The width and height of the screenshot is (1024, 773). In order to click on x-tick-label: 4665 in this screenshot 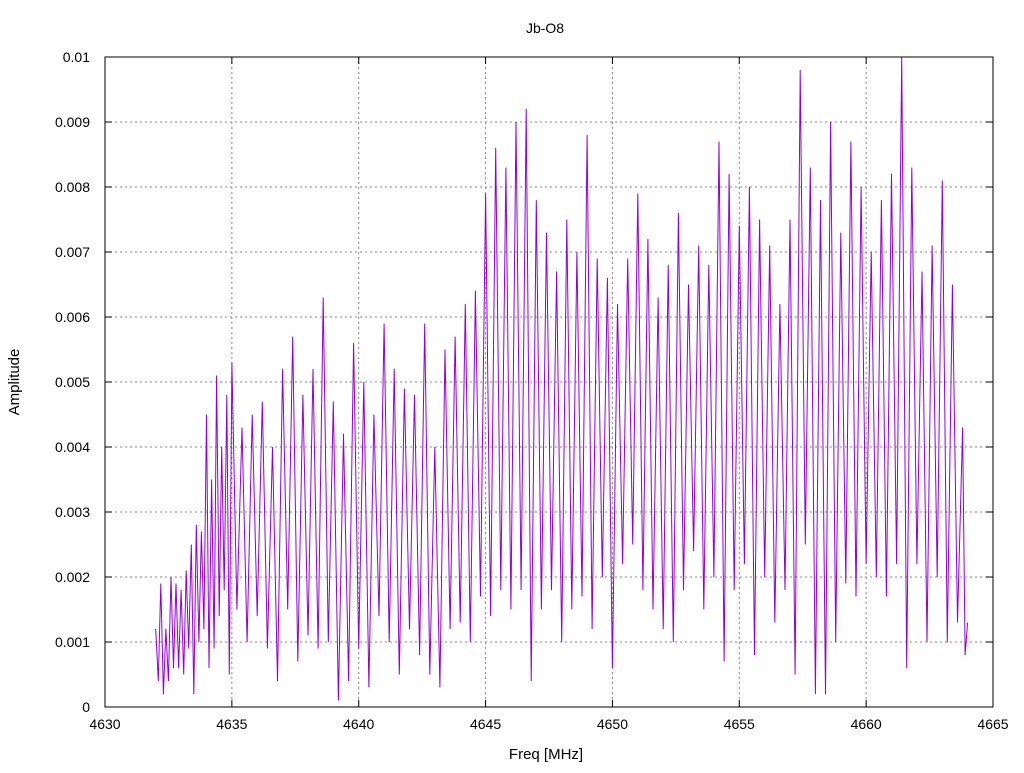, I will do `click(992, 724)`.